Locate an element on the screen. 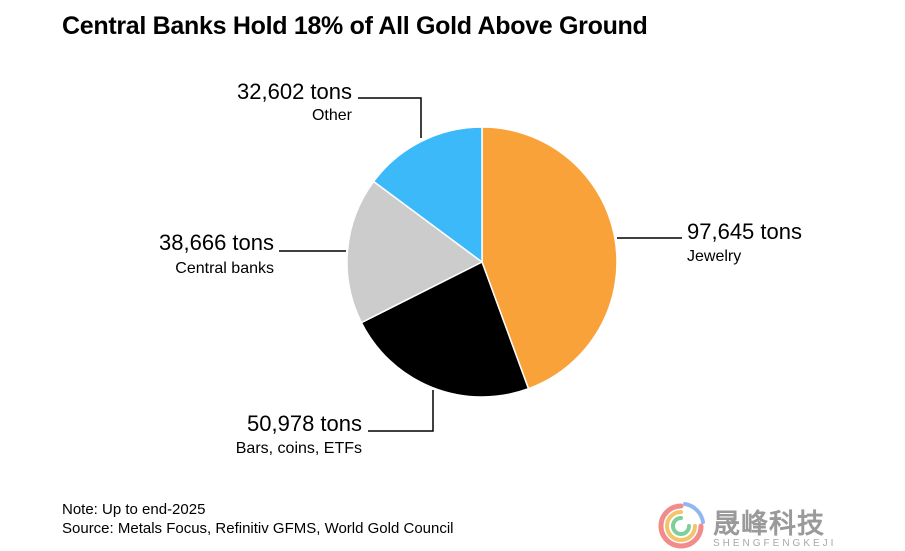 The height and width of the screenshot is (551, 905). leader-line-other is located at coordinates (390, 117).